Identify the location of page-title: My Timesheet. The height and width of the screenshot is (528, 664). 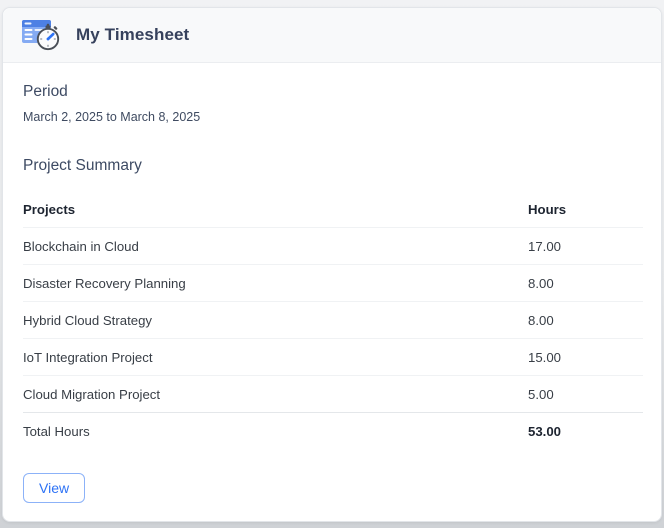
(133, 34).